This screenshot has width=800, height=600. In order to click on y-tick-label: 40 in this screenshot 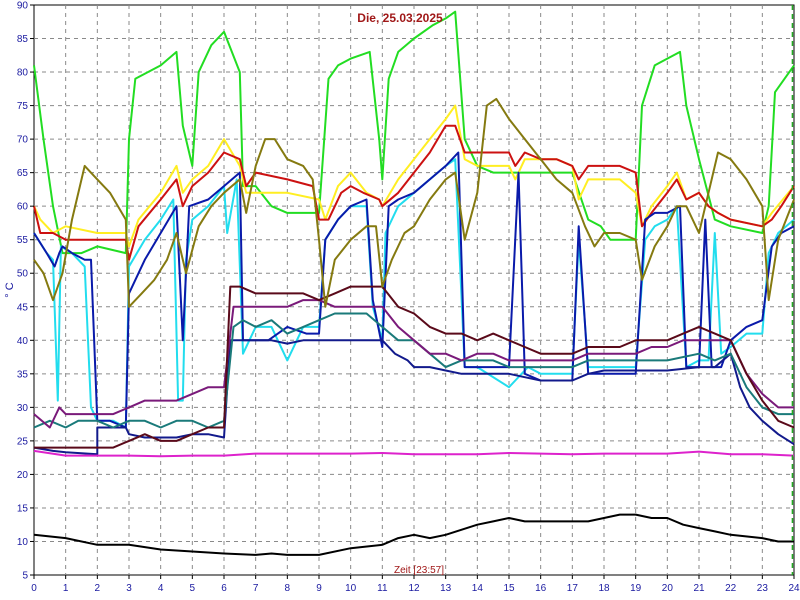, I will do `click(23, 341)`.